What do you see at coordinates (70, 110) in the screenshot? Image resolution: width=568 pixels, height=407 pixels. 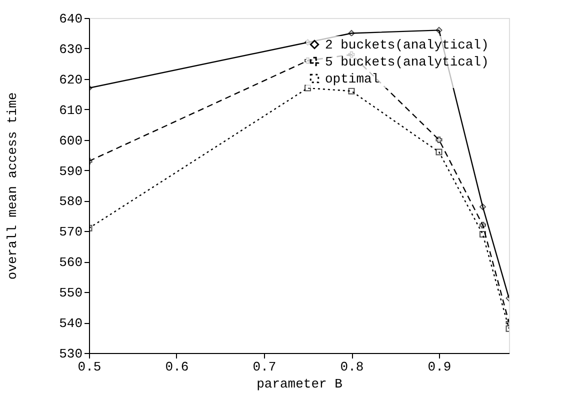 I see `y-tick-label: 610` at bounding box center [70, 110].